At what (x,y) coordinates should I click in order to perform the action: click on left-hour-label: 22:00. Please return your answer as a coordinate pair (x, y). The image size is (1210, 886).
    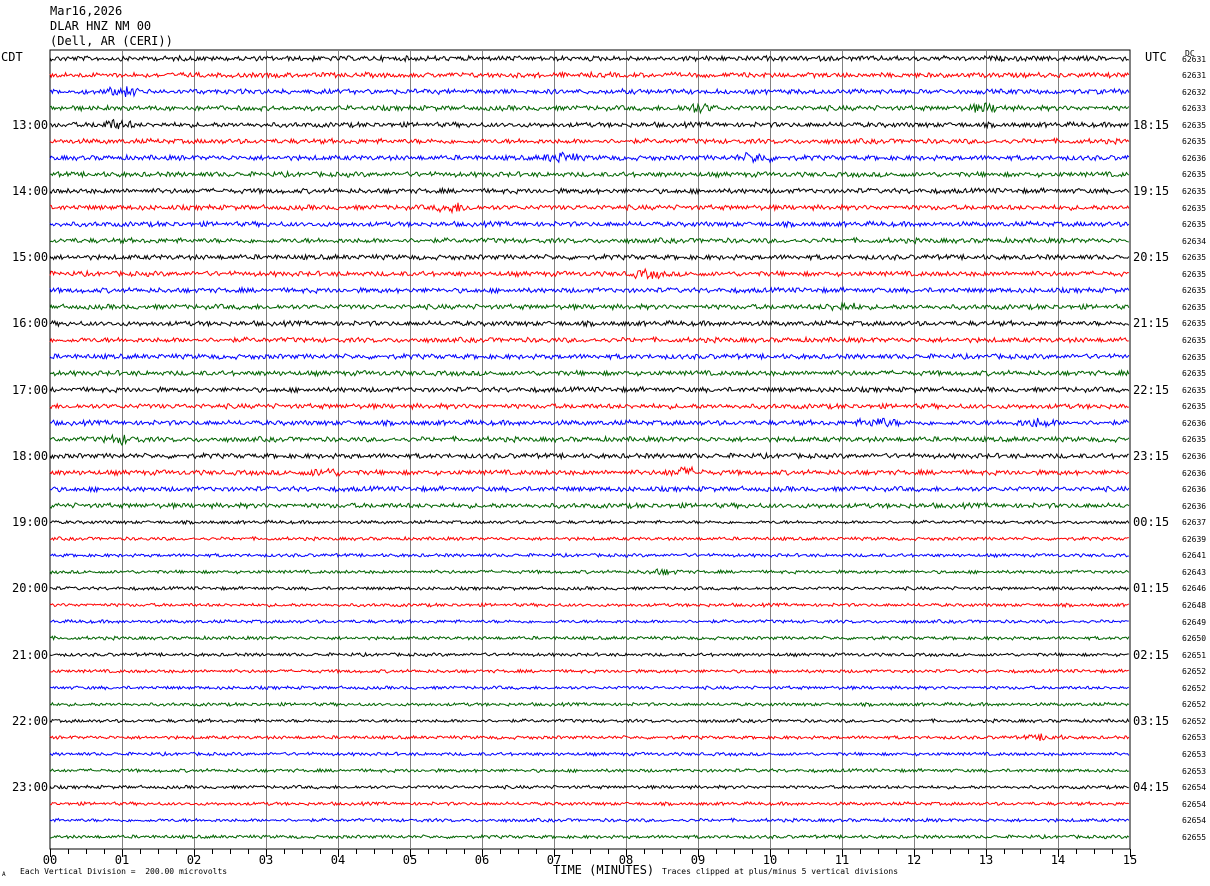
    Looking at the image, I should click on (30, 720).